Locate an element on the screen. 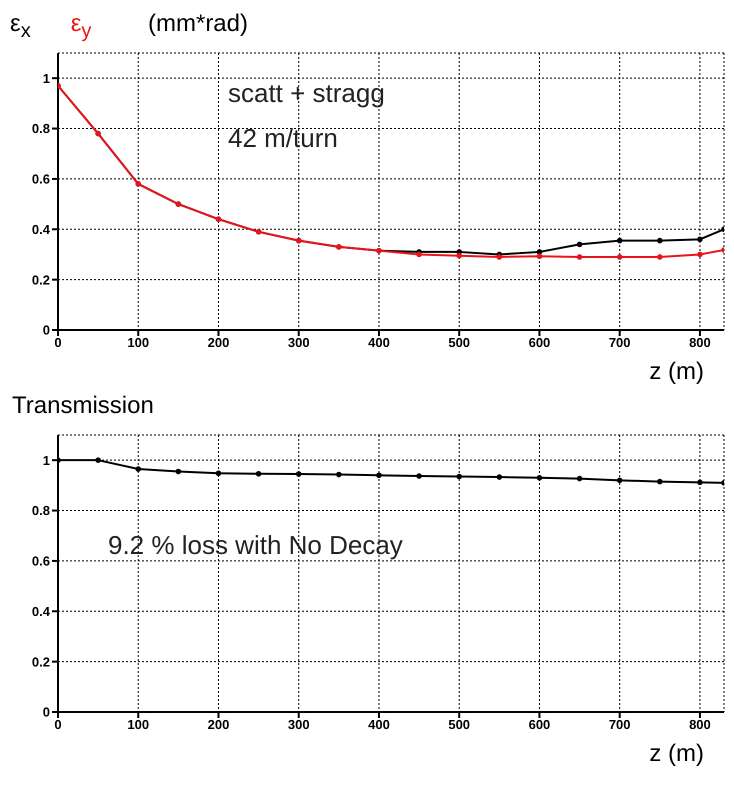 The width and height of the screenshot is (734, 804). text: ε$_{x}$ is located at coordinates (20, 26).